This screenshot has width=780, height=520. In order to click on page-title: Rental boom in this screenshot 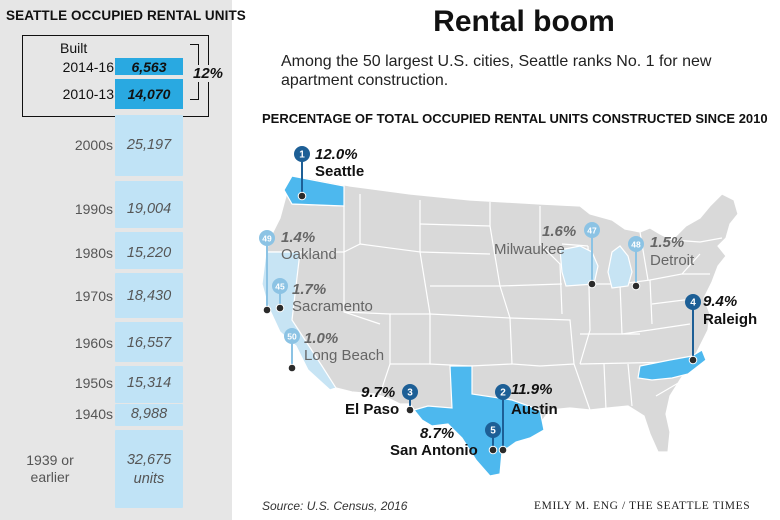, I will do `click(524, 21)`.